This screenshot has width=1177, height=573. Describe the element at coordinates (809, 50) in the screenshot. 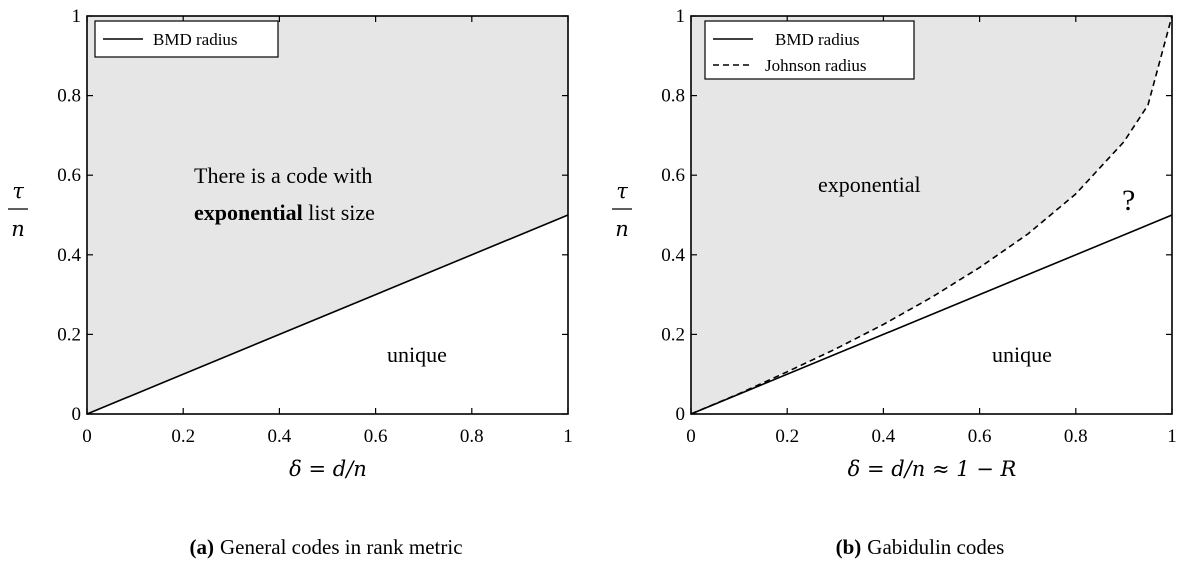

I see `legend: BMD radius Johnson radius` at that location.